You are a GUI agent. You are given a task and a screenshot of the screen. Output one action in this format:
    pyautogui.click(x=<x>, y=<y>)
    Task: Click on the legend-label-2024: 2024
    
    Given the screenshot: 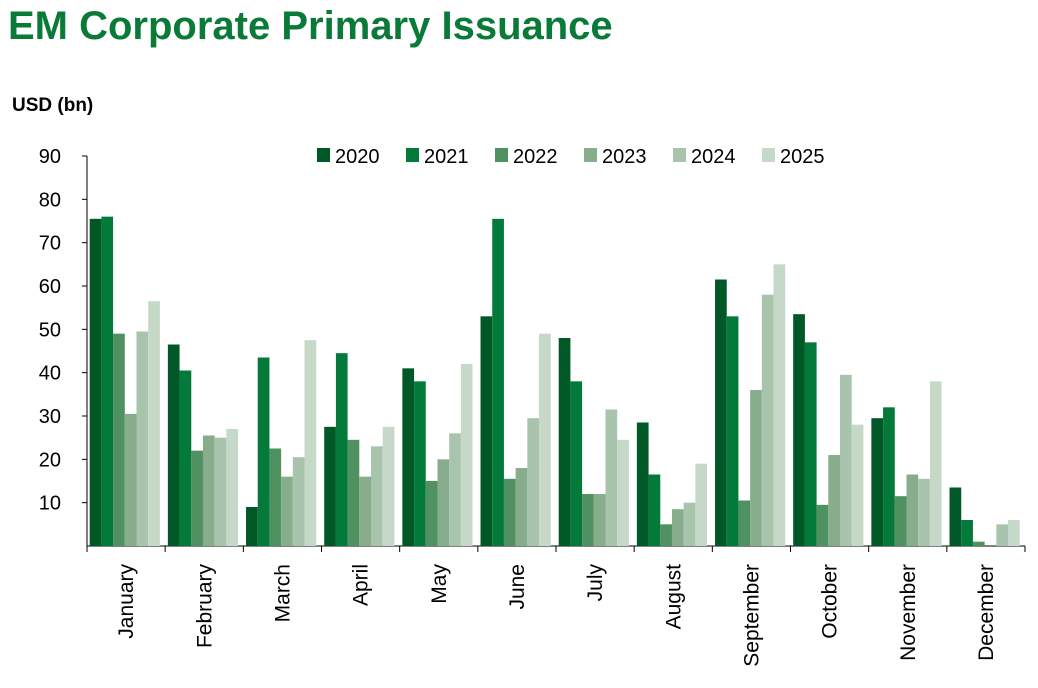 What is the action you would take?
    pyautogui.click(x=713, y=157)
    